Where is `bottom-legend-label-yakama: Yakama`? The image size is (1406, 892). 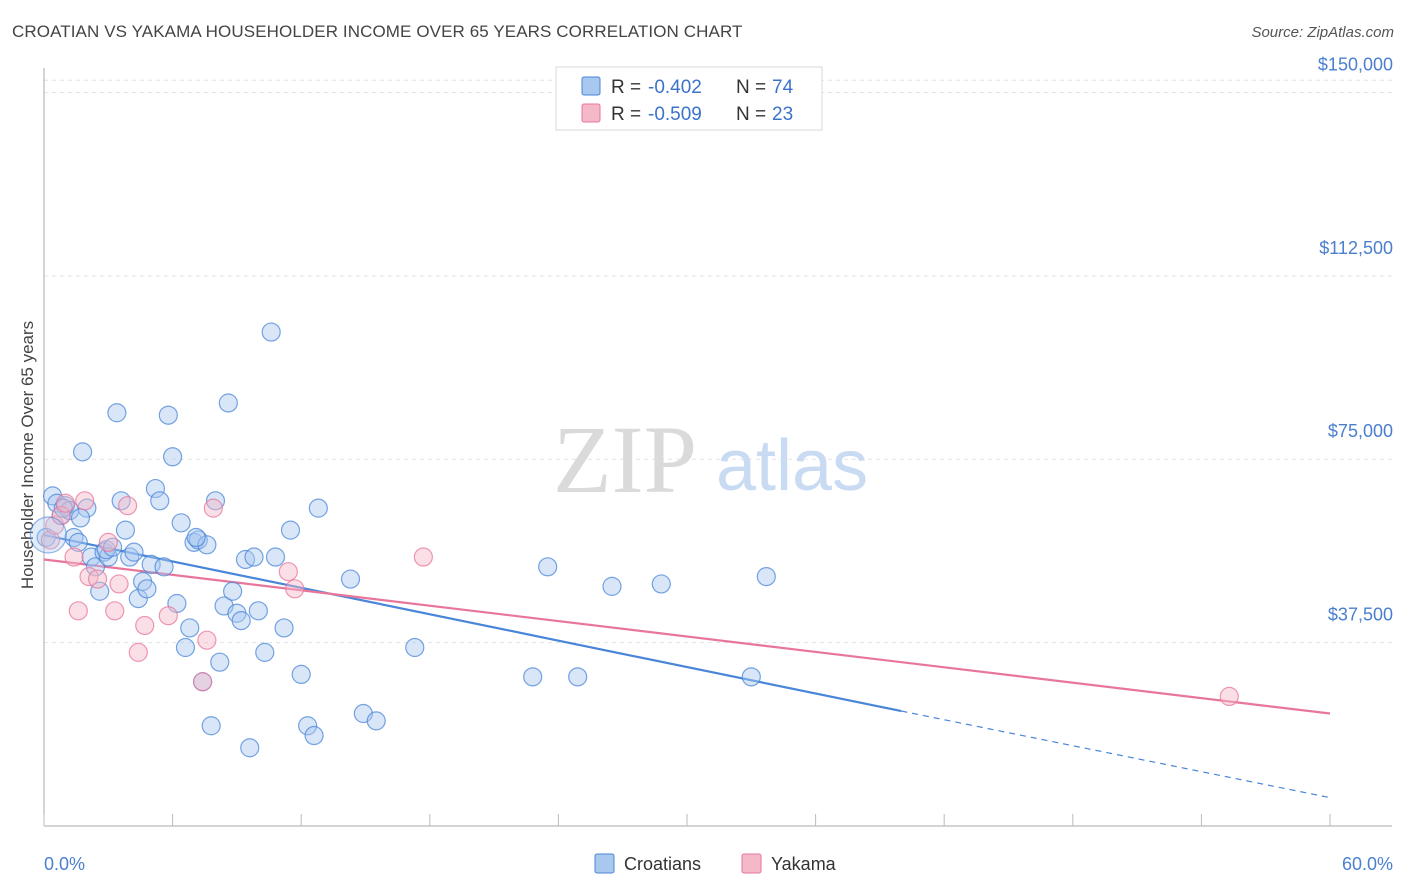 bottom-legend-label-yakama: Yakama is located at coordinates (804, 864).